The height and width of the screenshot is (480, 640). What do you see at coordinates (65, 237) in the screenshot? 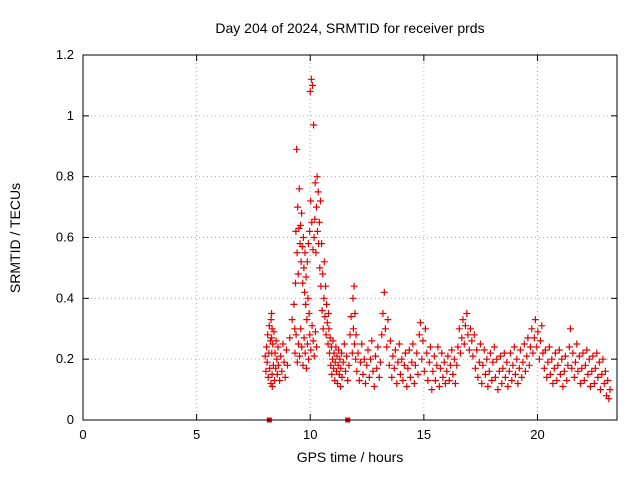
I see `y-tick-label: 0.6` at bounding box center [65, 237].